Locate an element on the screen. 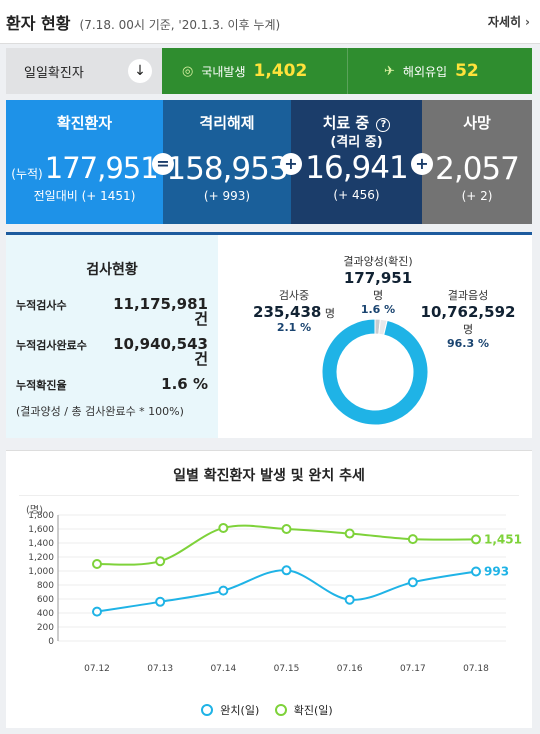 Image resolution: width=540 pixels, height=734 pixels. test-row-value: 11,175,981 건 is located at coordinates (160, 311).